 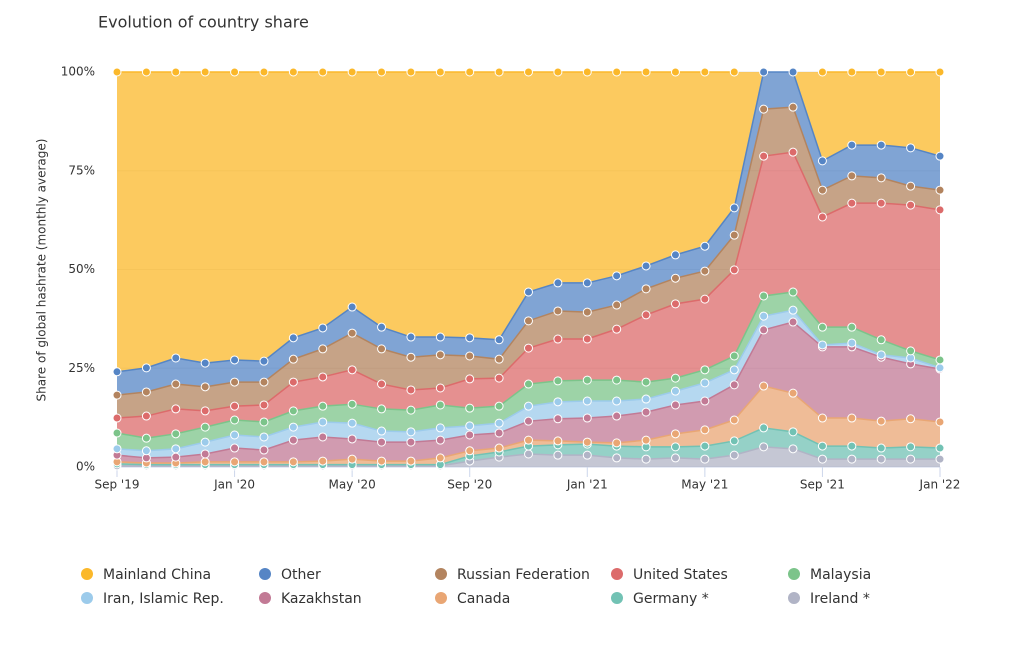 I want to click on legend-label: Russian Federation, so click(x=523, y=575).